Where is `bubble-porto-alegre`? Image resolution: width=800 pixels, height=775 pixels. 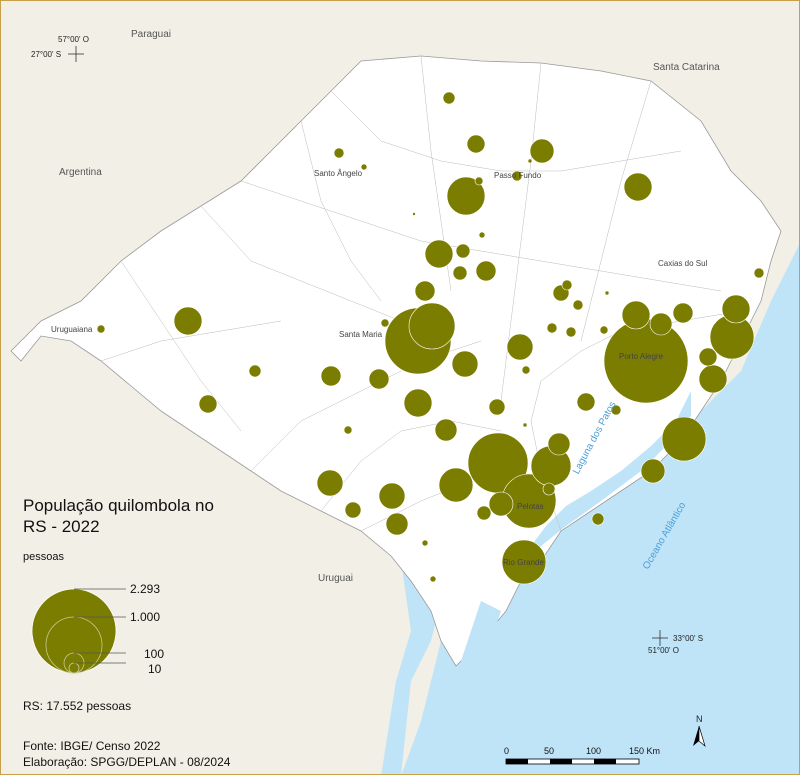
bubble-porto-alegre is located at coordinates (646, 361).